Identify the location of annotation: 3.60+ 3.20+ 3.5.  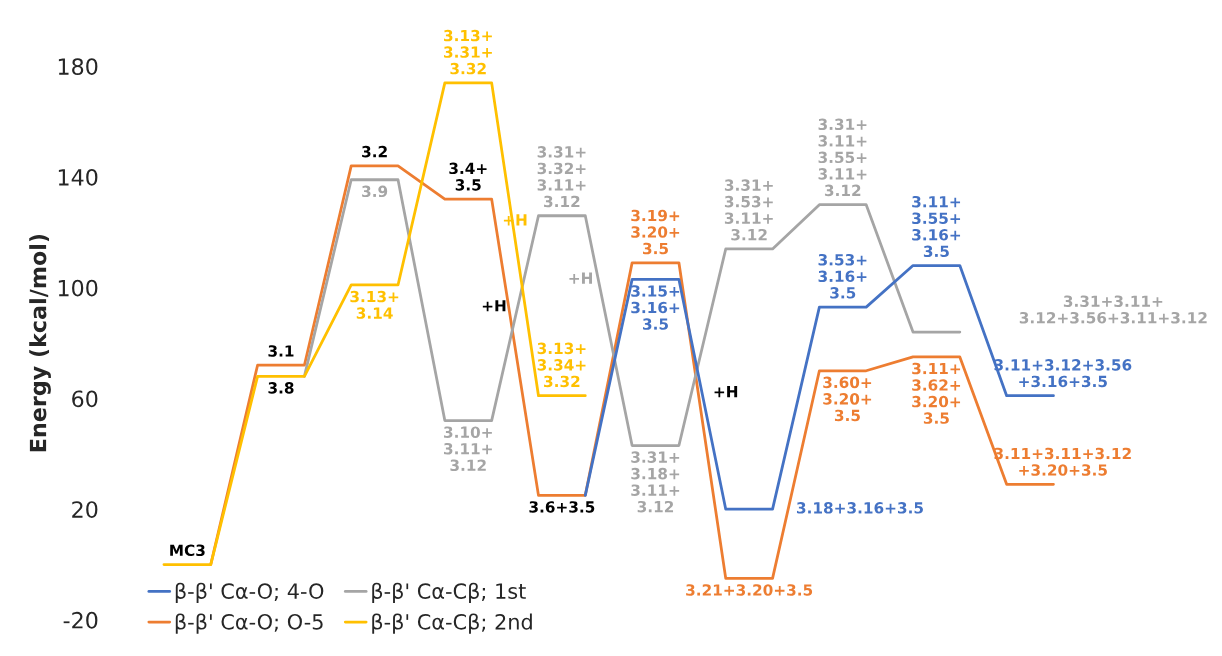
(847, 399).